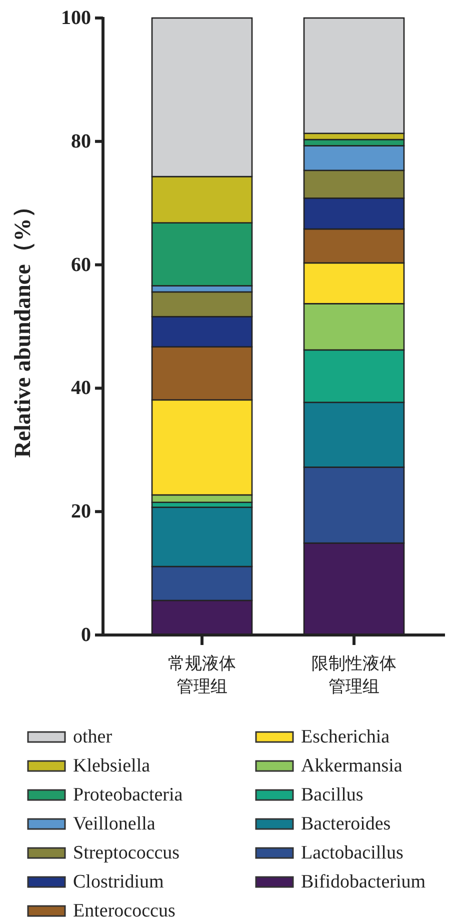 This screenshot has width=450, height=919. Describe the element at coordinates (114, 824) in the screenshot. I see `legend-label: Veillonella` at that location.